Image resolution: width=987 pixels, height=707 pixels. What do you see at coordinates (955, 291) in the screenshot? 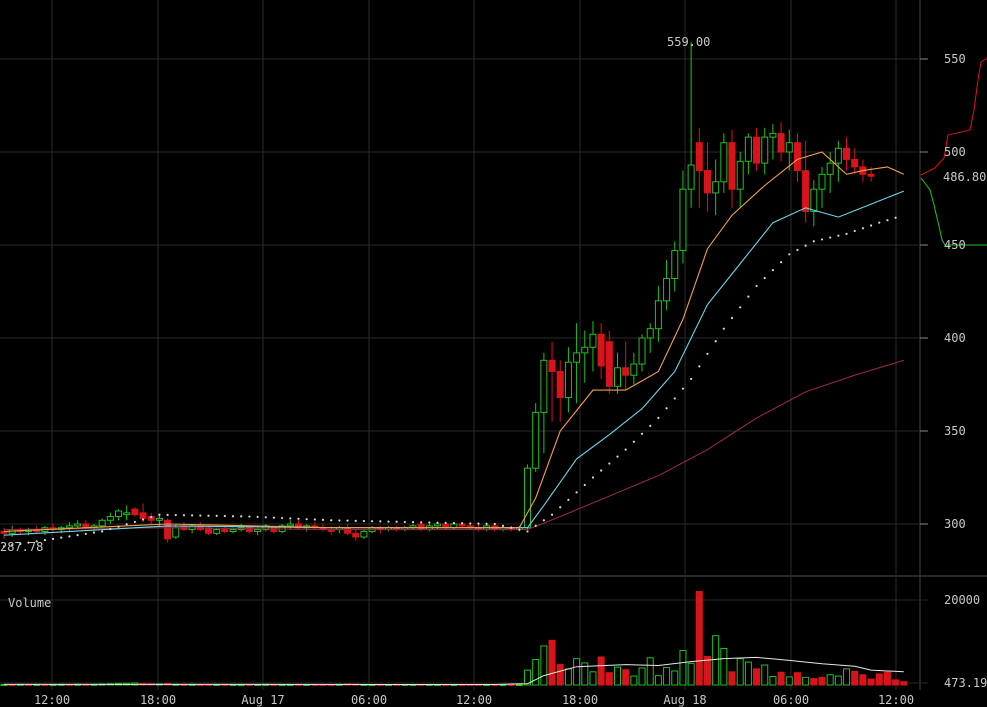
I see `price-axis-ticks: 300 350 400 450 500 550` at bounding box center [955, 291].